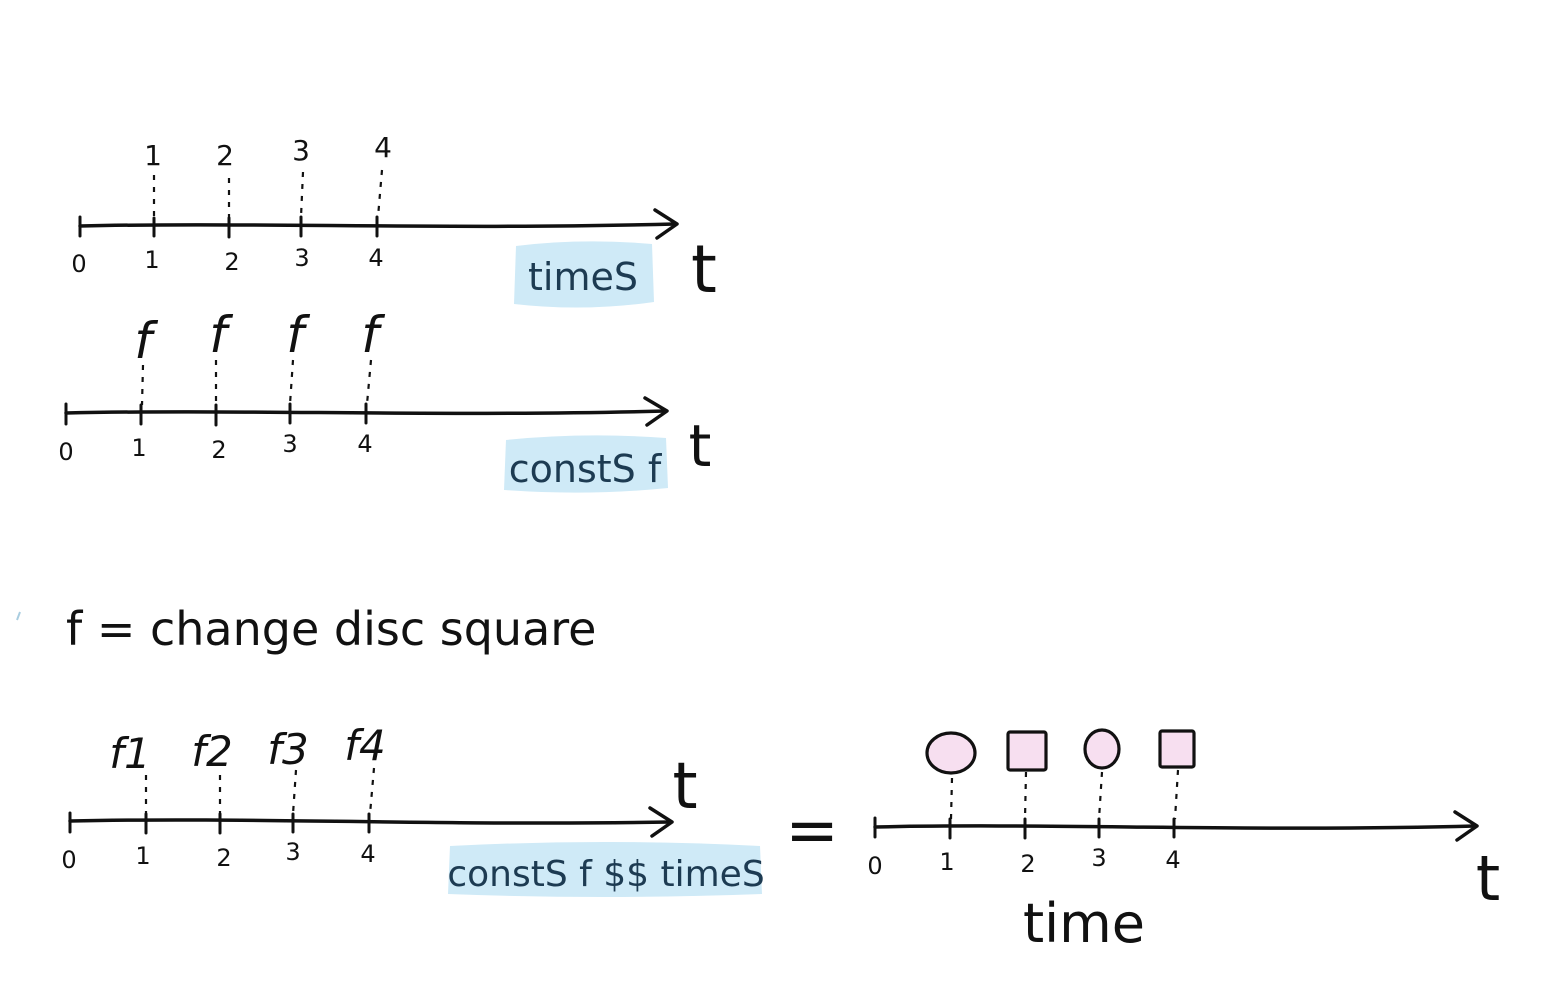  What do you see at coordinates (605, 874) in the screenshot?
I see `panel-3-highlight-text: constS f $$ timeS` at bounding box center [605, 874].